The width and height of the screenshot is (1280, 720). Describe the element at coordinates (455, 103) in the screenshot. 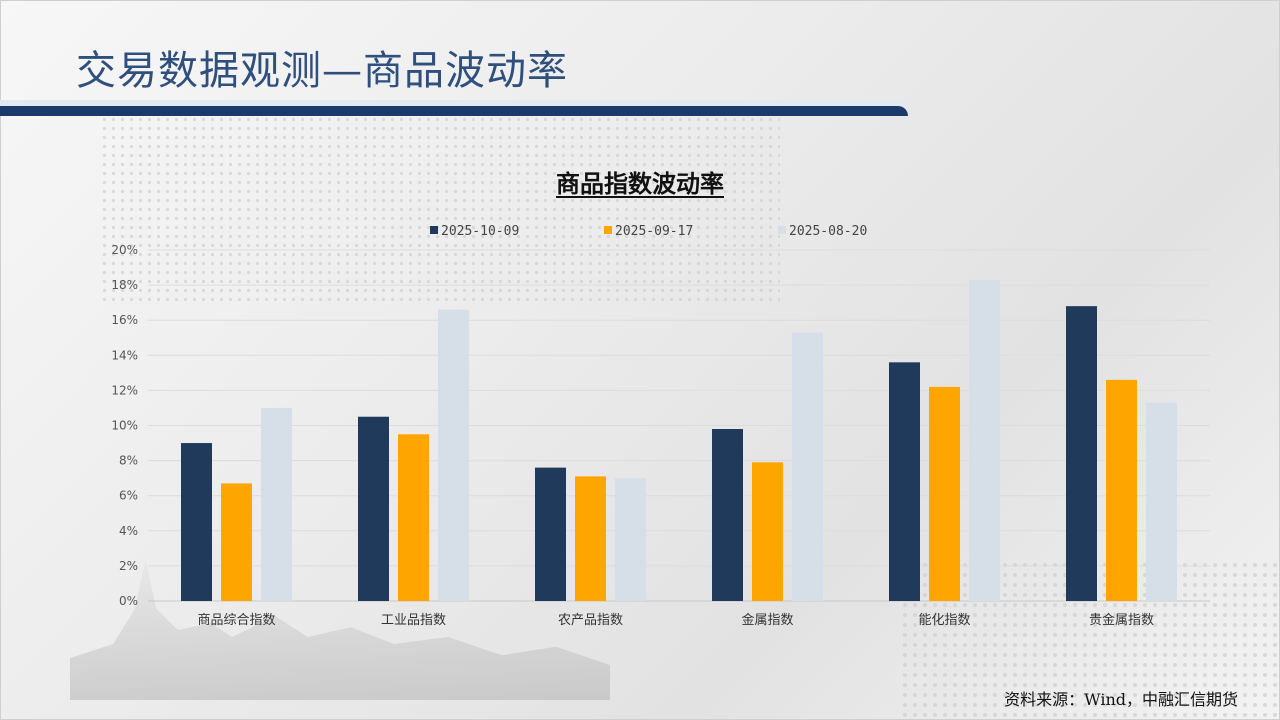

I see `title-underline-light` at that location.